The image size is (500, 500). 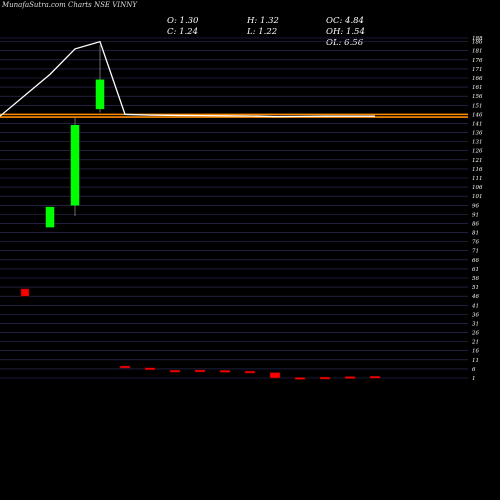 What do you see at coordinates (475, 270) in the screenshot?
I see `y-tick-label: 61` at bounding box center [475, 270].